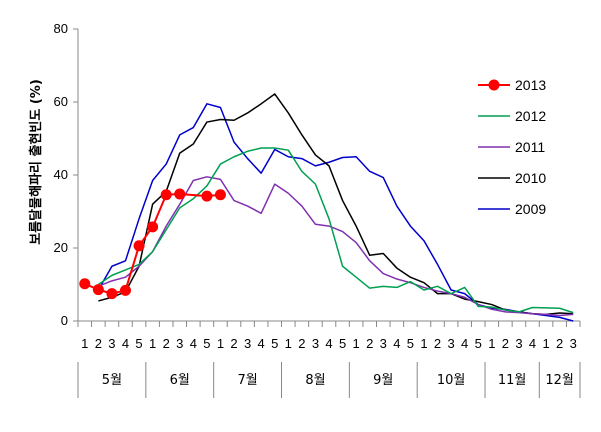 The width and height of the screenshot is (601, 432). I want to click on legend-marker-2013, so click(494, 85).